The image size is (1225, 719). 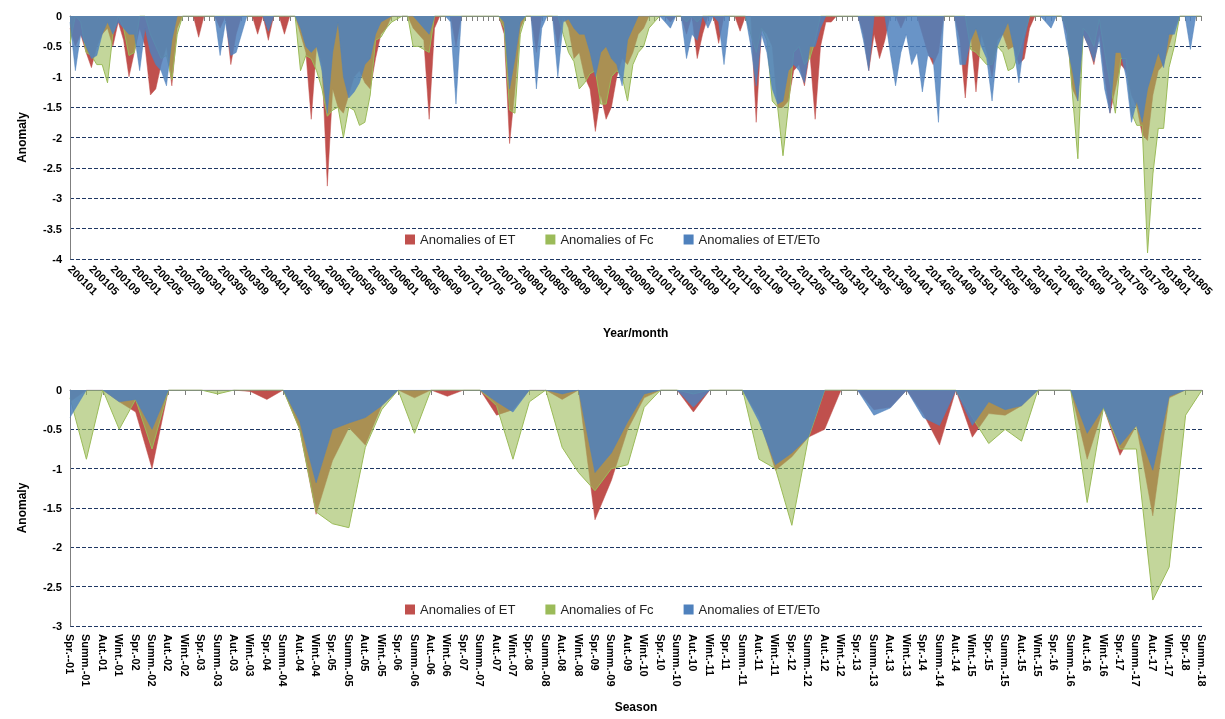 I want to click on x-tick-label: Spr.-13, so click(x=857, y=652).